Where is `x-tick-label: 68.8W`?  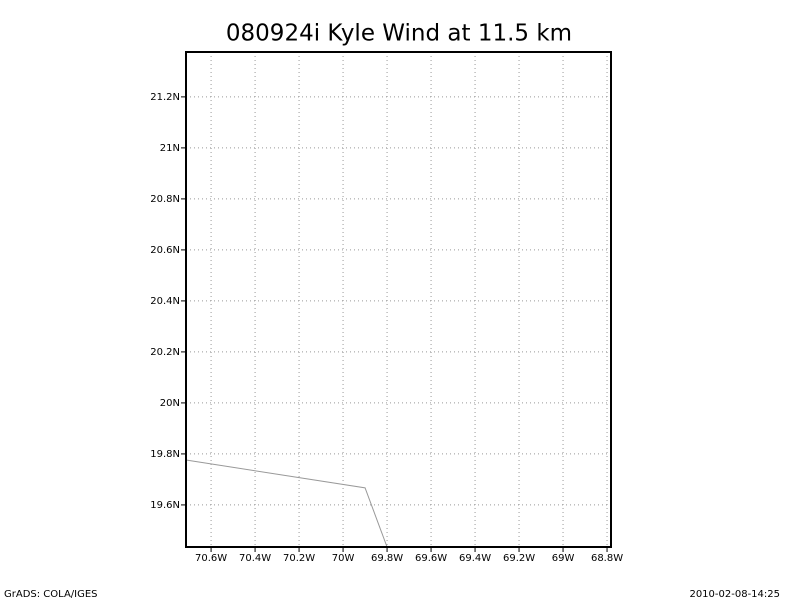
x-tick-label: 68.8W is located at coordinates (607, 558).